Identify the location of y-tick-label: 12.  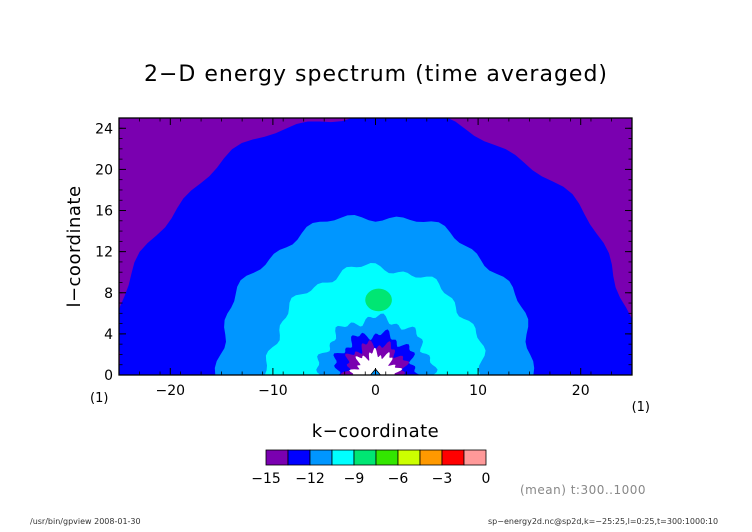
(104, 253).